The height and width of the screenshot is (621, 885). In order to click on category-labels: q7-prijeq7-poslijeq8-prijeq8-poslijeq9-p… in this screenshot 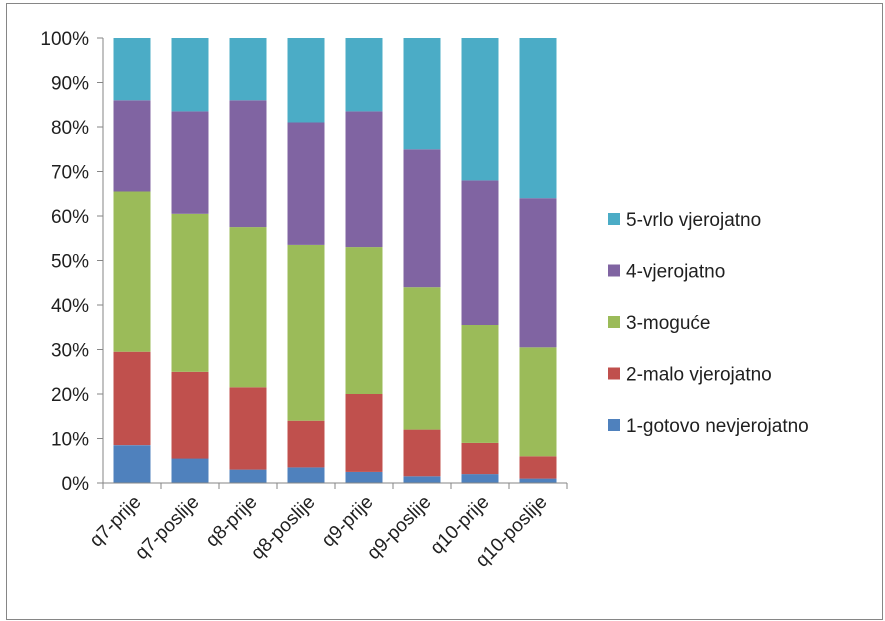, I will do `click(319, 532)`.